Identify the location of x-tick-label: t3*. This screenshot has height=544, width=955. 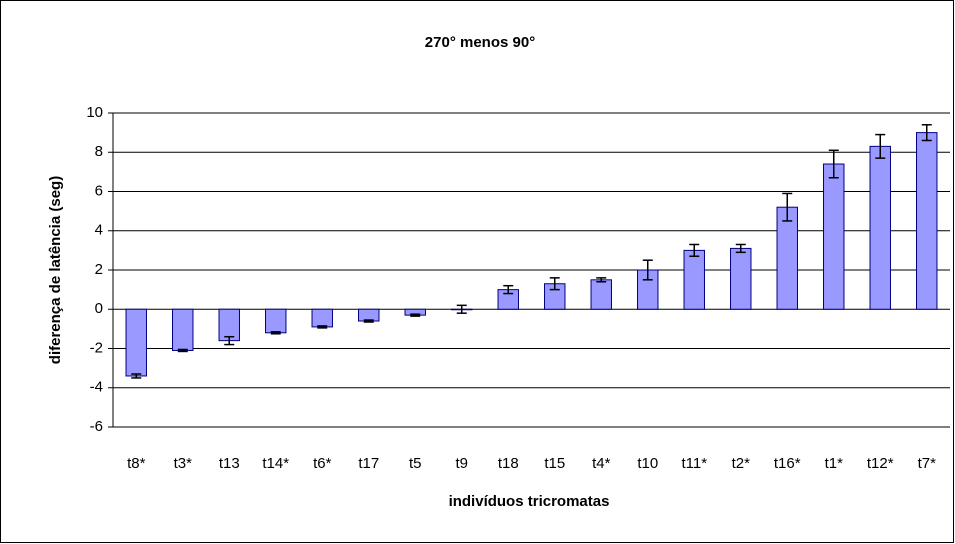
(183, 463).